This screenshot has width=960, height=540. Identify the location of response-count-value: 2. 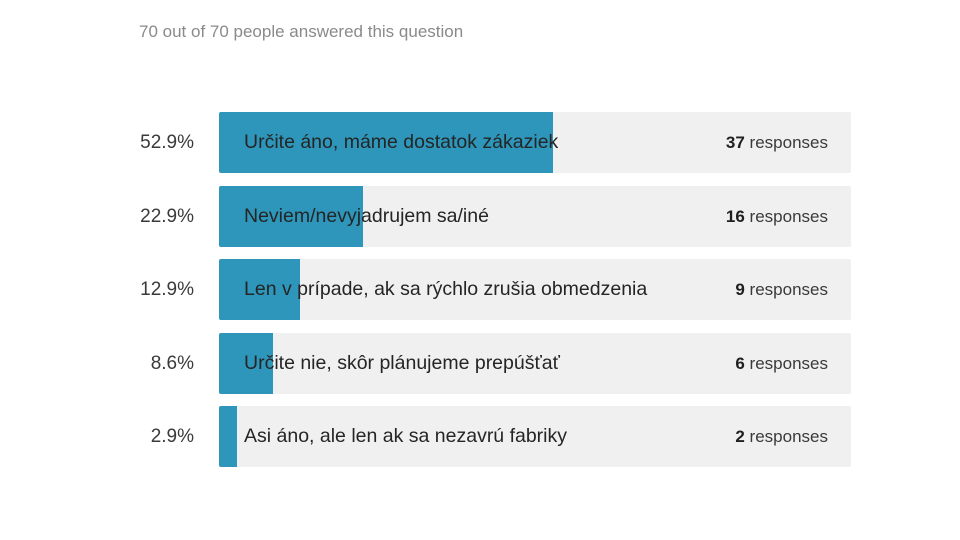
(740, 436).